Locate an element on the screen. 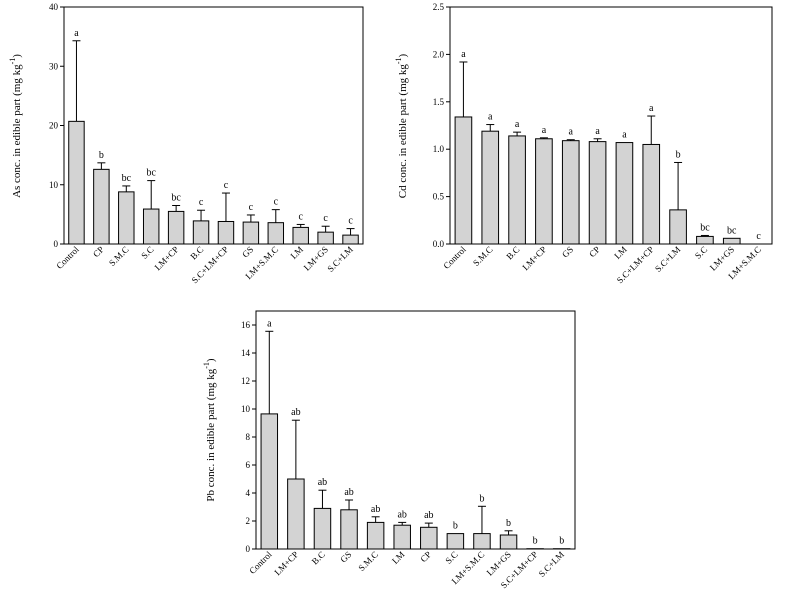 The height and width of the screenshot is (592, 800). y-tick-label: 0.5 is located at coordinates (439, 197).